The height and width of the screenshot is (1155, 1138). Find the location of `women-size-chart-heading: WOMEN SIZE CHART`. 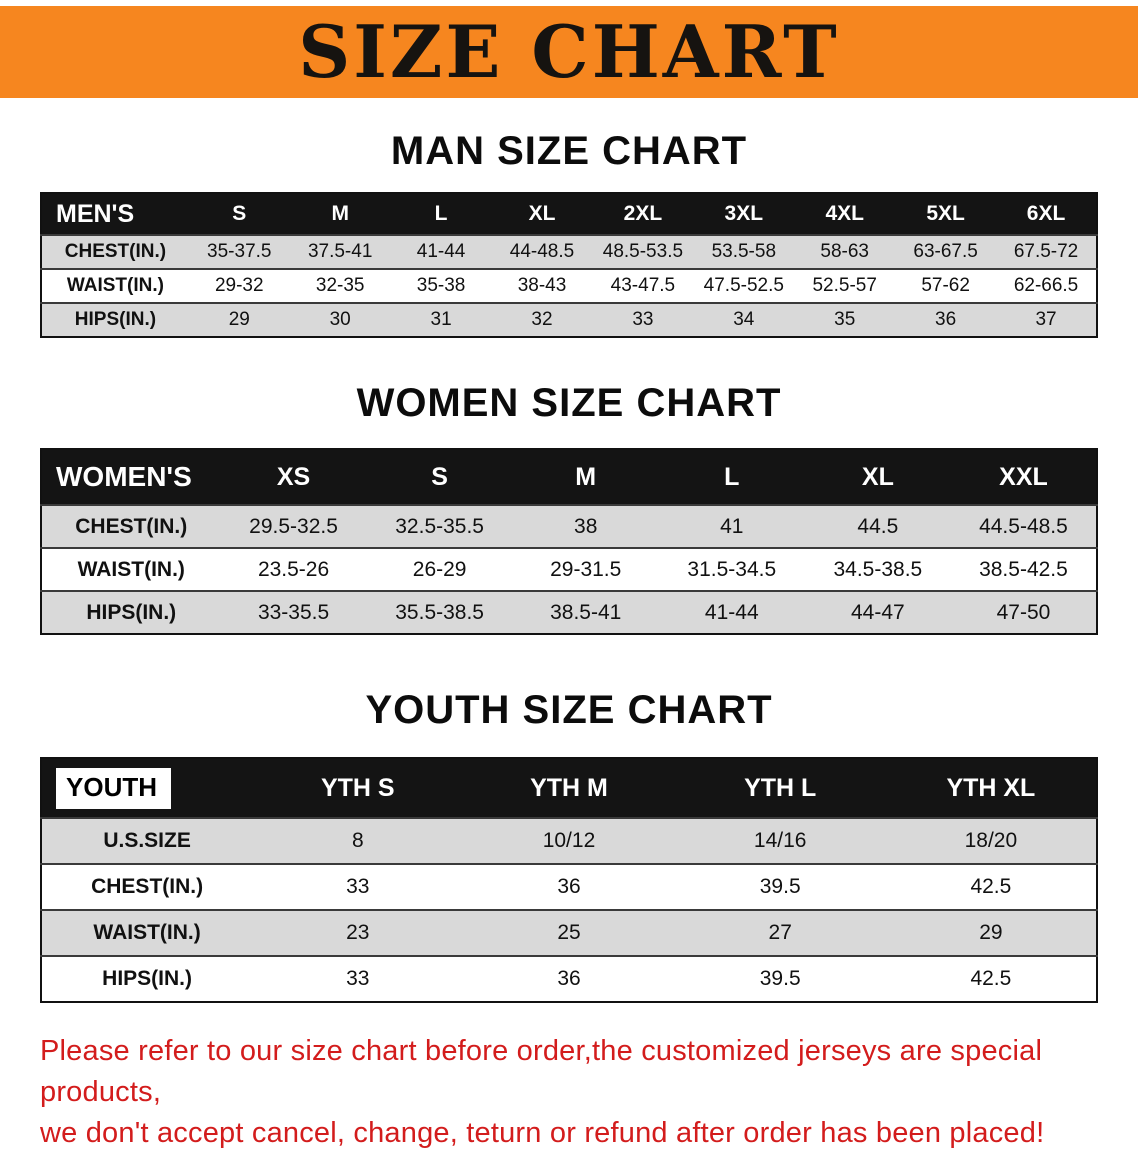

women-size-chart-heading: WOMEN SIZE CHART is located at coordinates (569, 403).